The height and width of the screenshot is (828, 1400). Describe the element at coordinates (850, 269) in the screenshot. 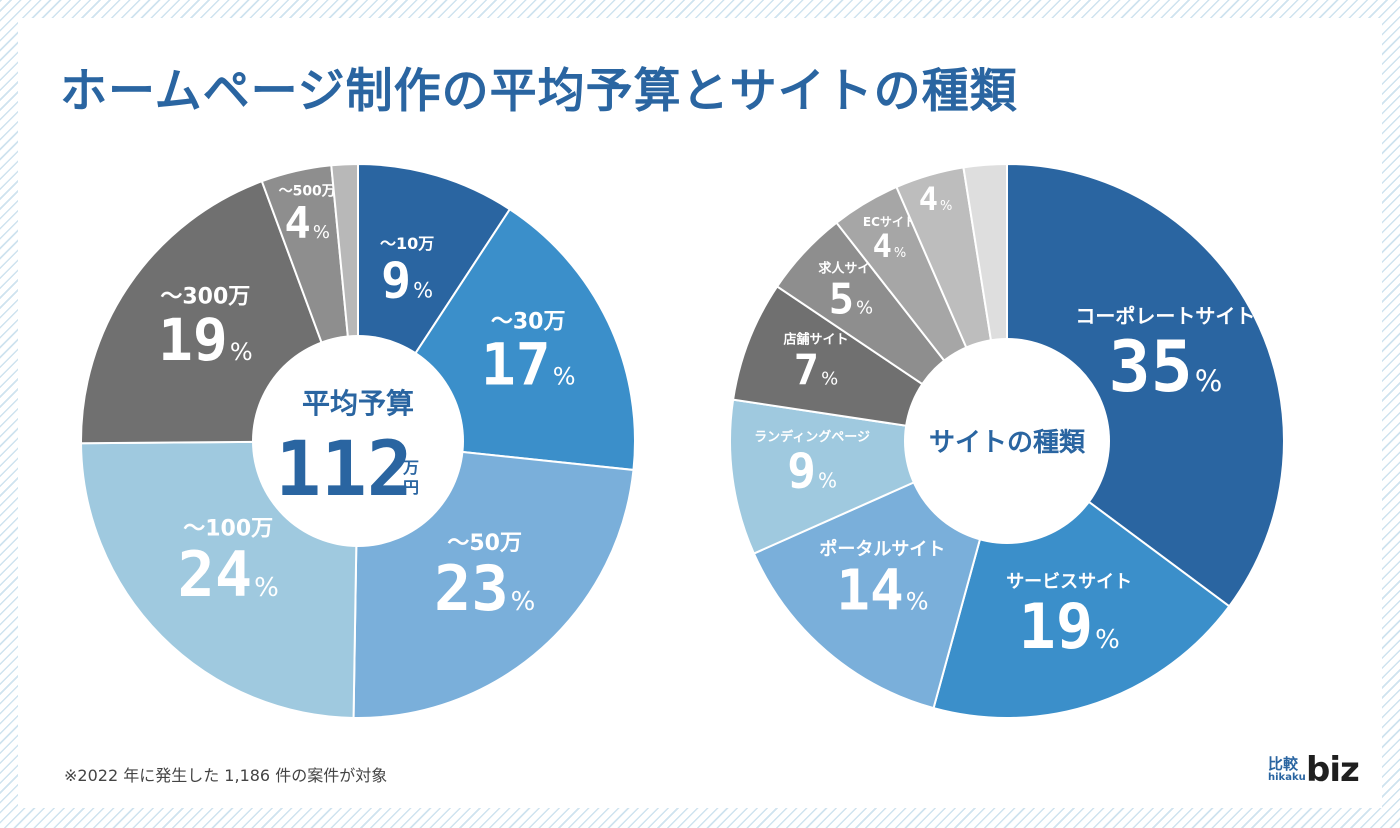

I see `site-slice-category: 求人サイト` at that location.